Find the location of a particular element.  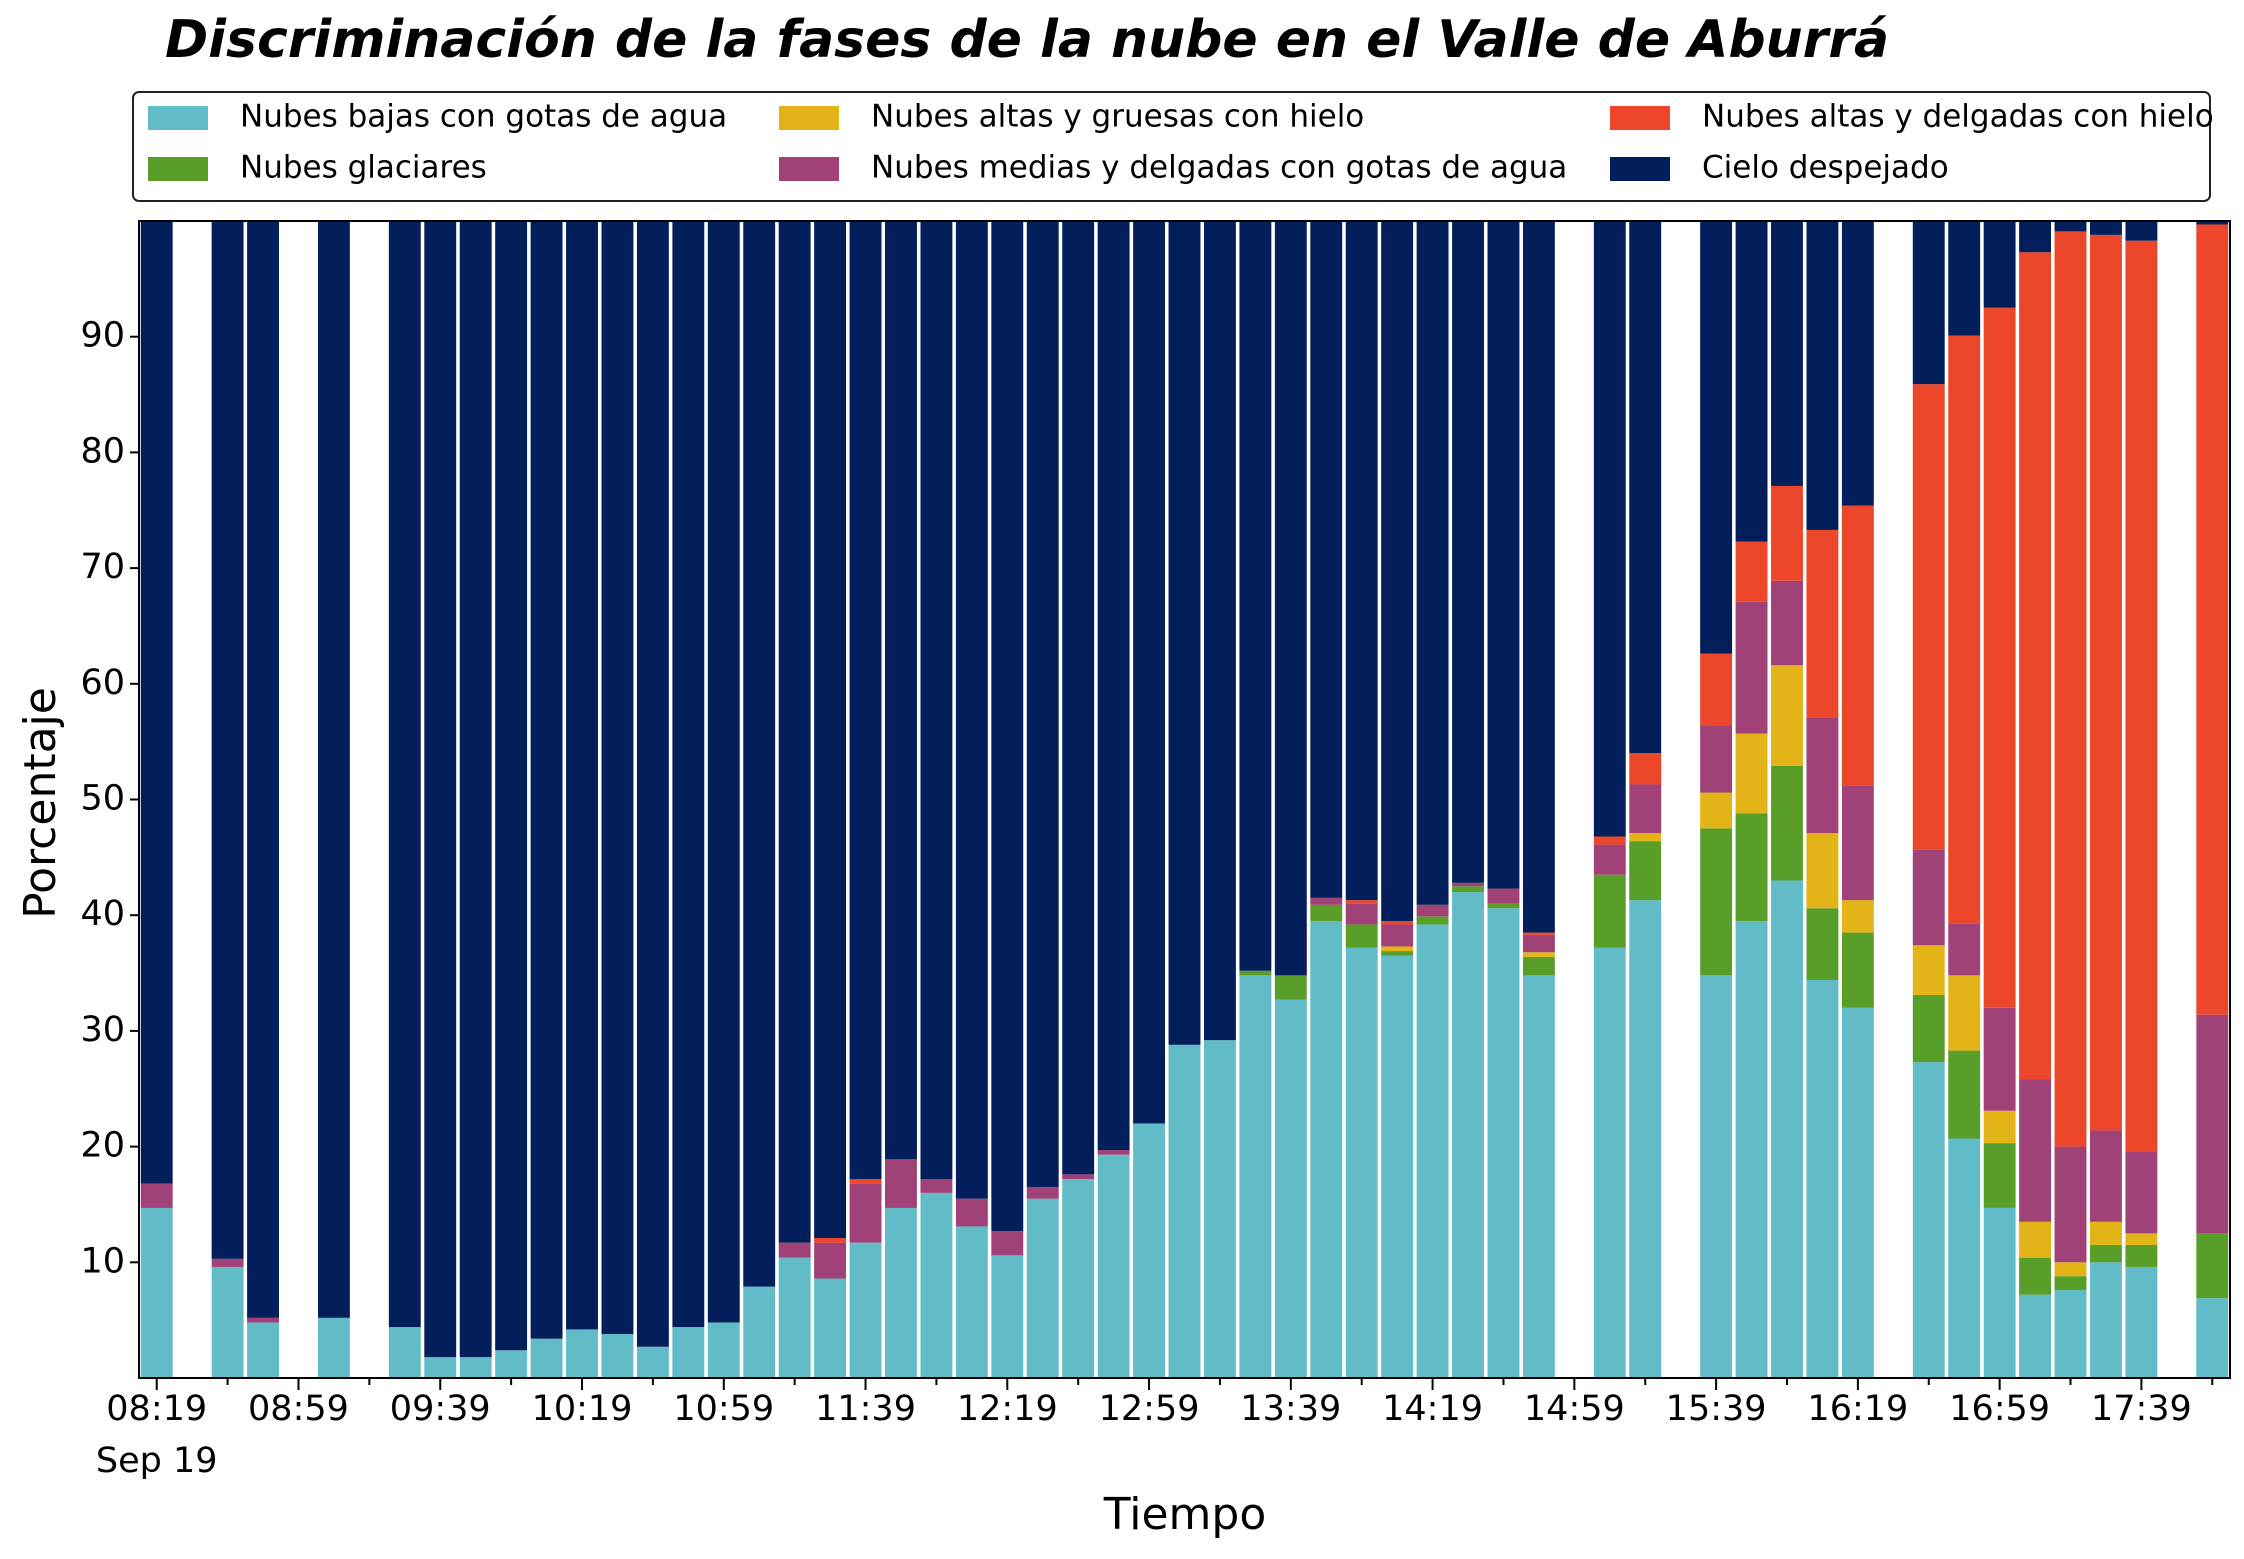

x-tick-label: 14:59 is located at coordinates (1574, 1409).